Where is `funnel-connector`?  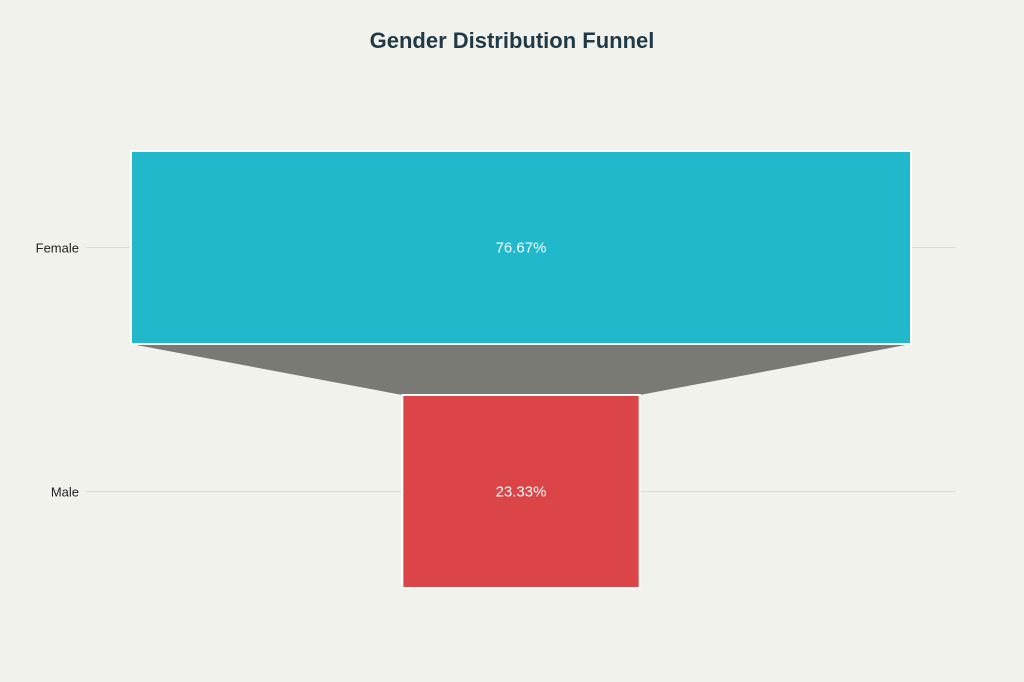
funnel-connector is located at coordinates (521, 369).